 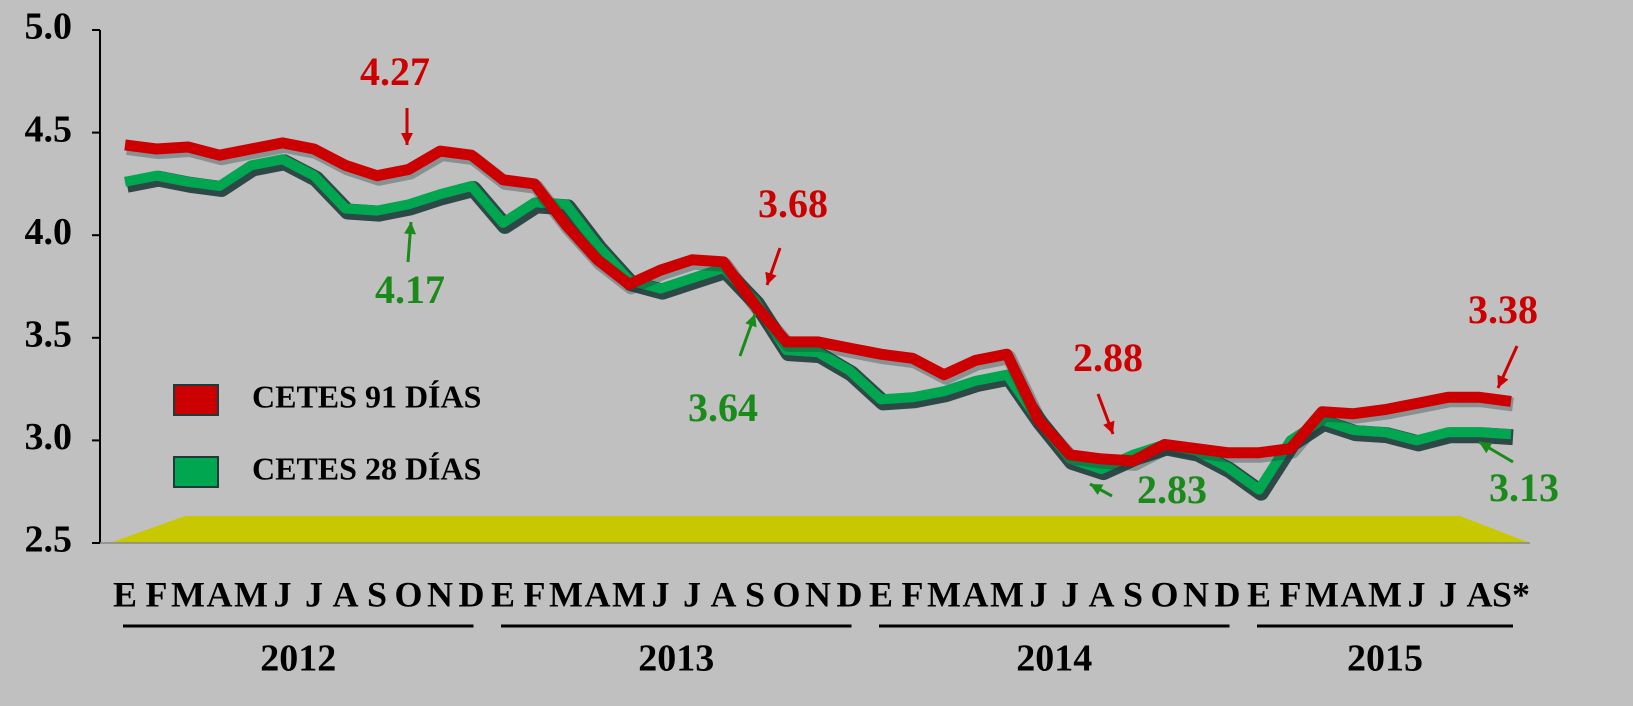 What do you see at coordinates (366, 396) in the screenshot?
I see `legend-label: CETES 91 DÍAS` at bounding box center [366, 396].